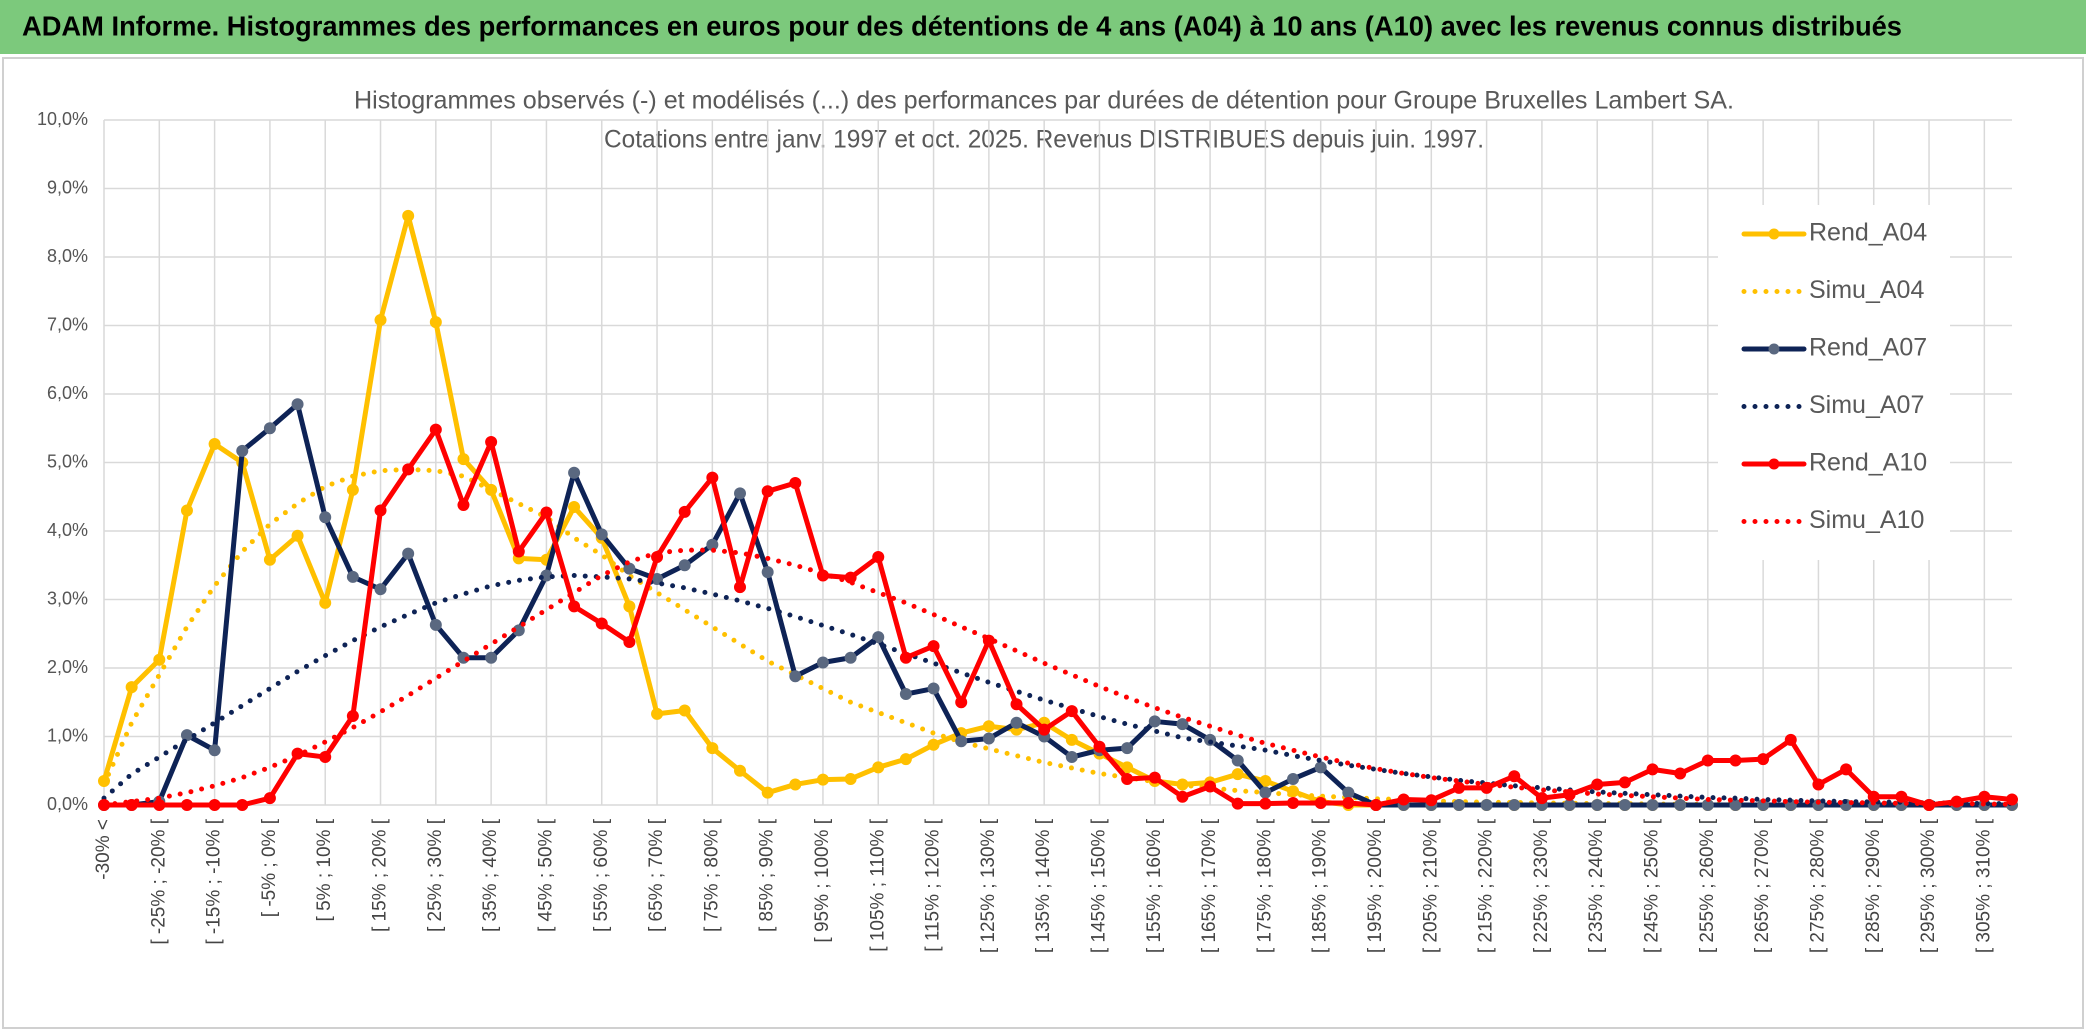  I want to click on x-tick-label: [ 75% ; 80% [, so click(711, 875).